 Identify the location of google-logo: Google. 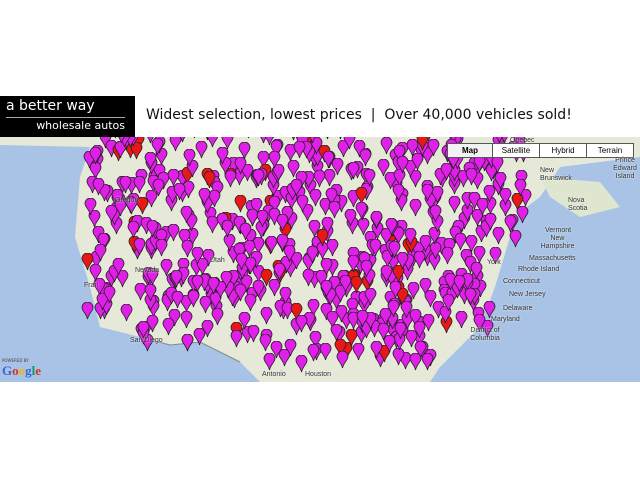
(22, 370).